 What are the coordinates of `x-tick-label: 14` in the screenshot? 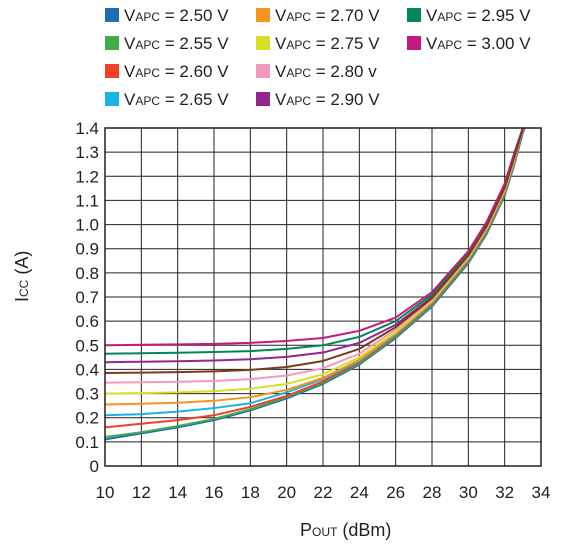 It's located at (177, 492).